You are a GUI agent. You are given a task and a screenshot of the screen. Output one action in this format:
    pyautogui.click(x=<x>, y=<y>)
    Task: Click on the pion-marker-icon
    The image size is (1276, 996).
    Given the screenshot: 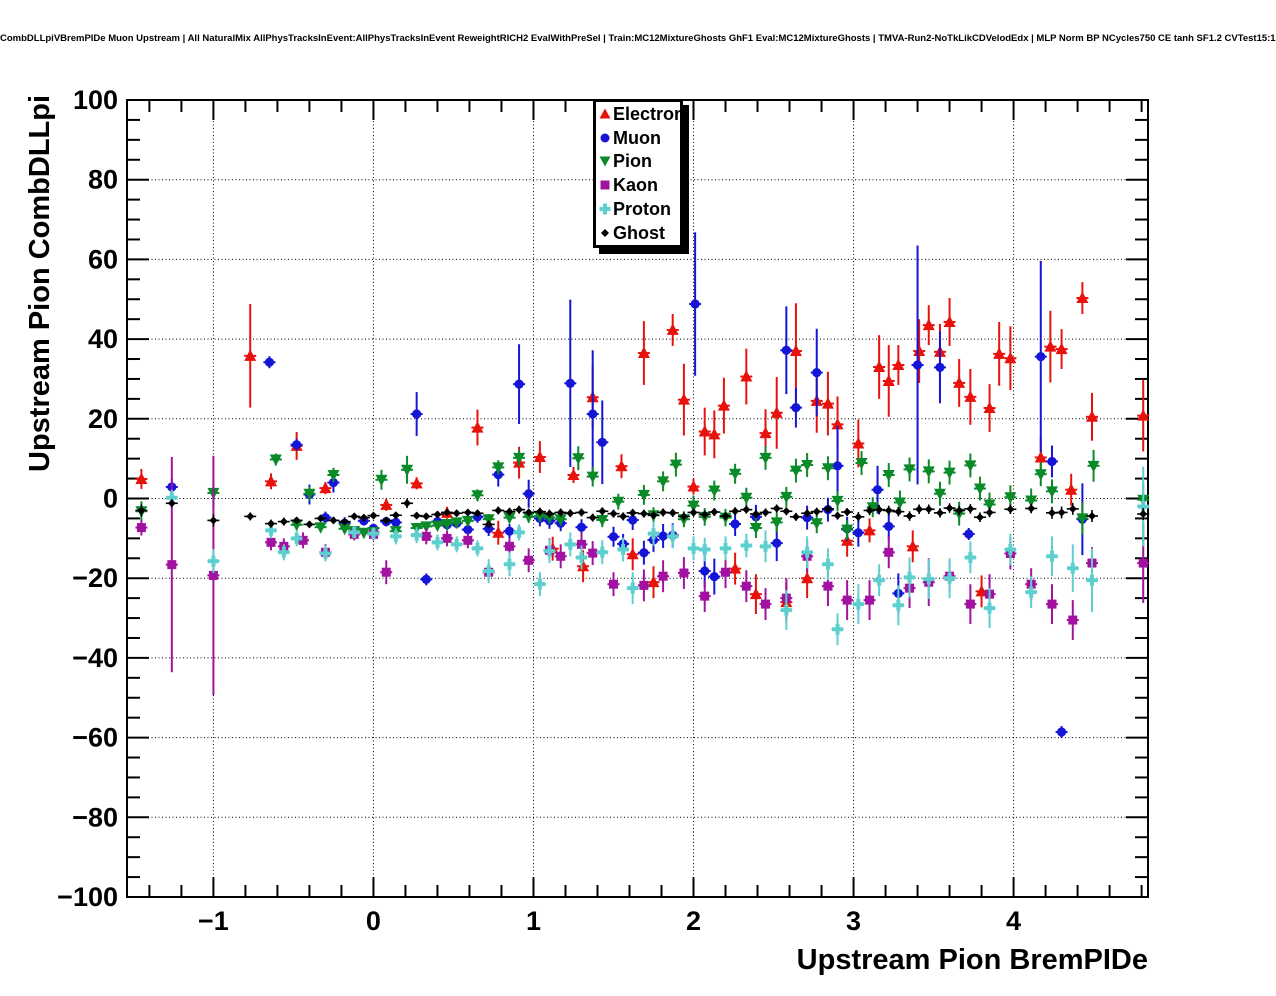 What is the action you would take?
    pyautogui.click(x=605, y=161)
    